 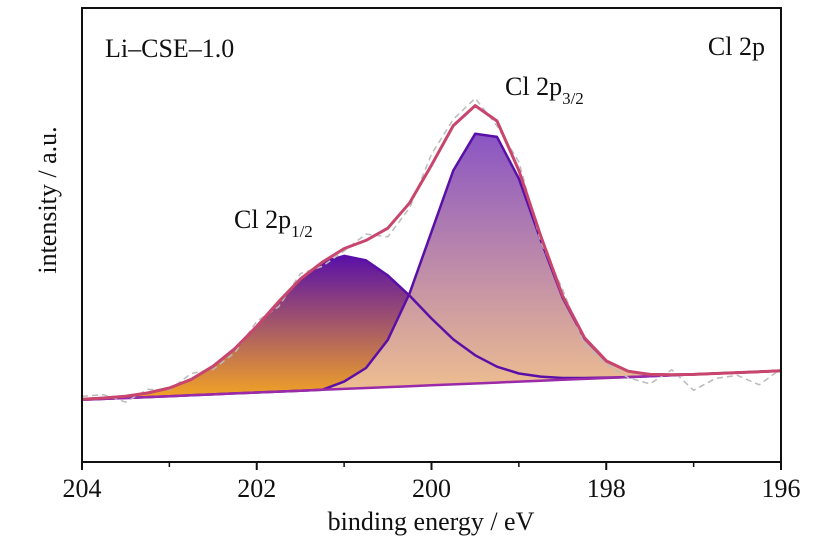 What do you see at coordinates (82, 488) in the screenshot?
I see `x-tick-label: 204` at bounding box center [82, 488].